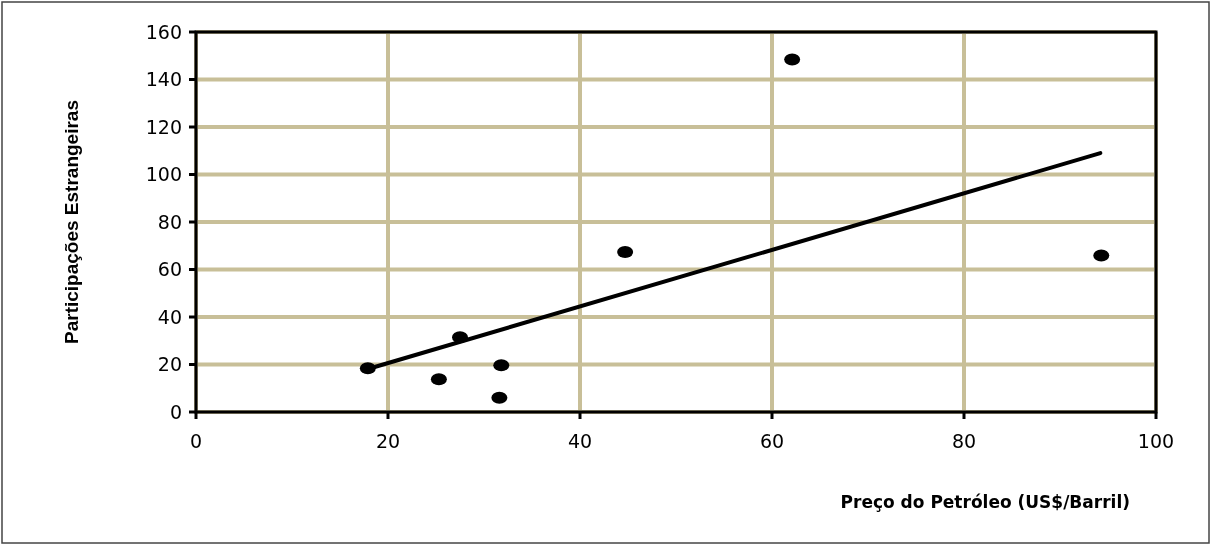 This screenshot has width=1211, height=545. I want to click on x-tick-label: 40, so click(580, 441).